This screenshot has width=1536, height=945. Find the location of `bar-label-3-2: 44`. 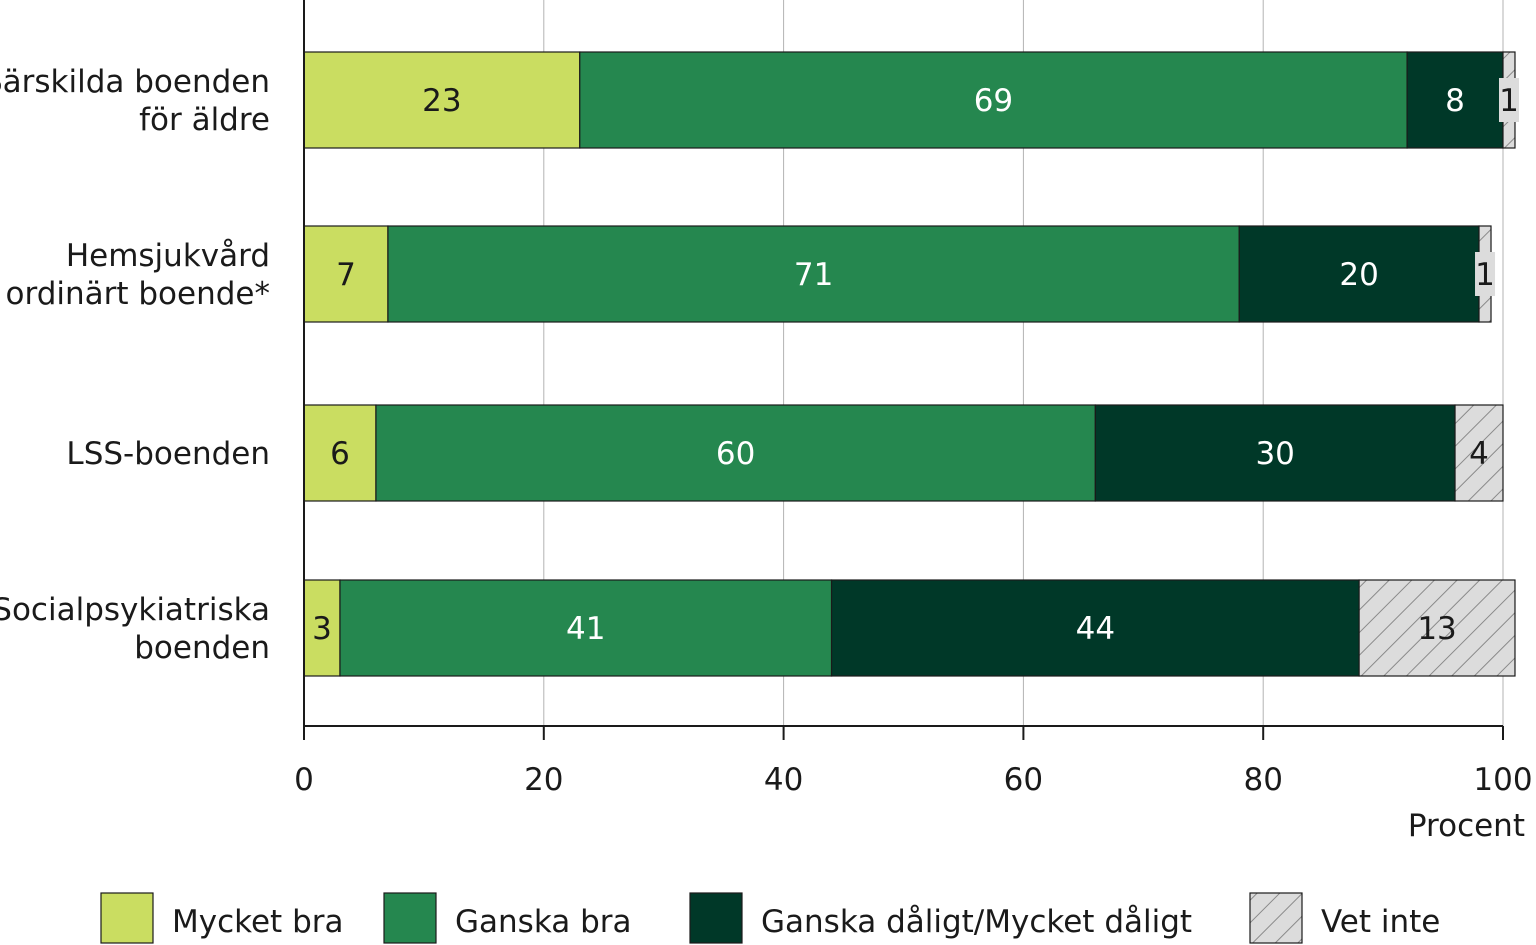

bar-label-3-2: 44 is located at coordinates (1095, 629).